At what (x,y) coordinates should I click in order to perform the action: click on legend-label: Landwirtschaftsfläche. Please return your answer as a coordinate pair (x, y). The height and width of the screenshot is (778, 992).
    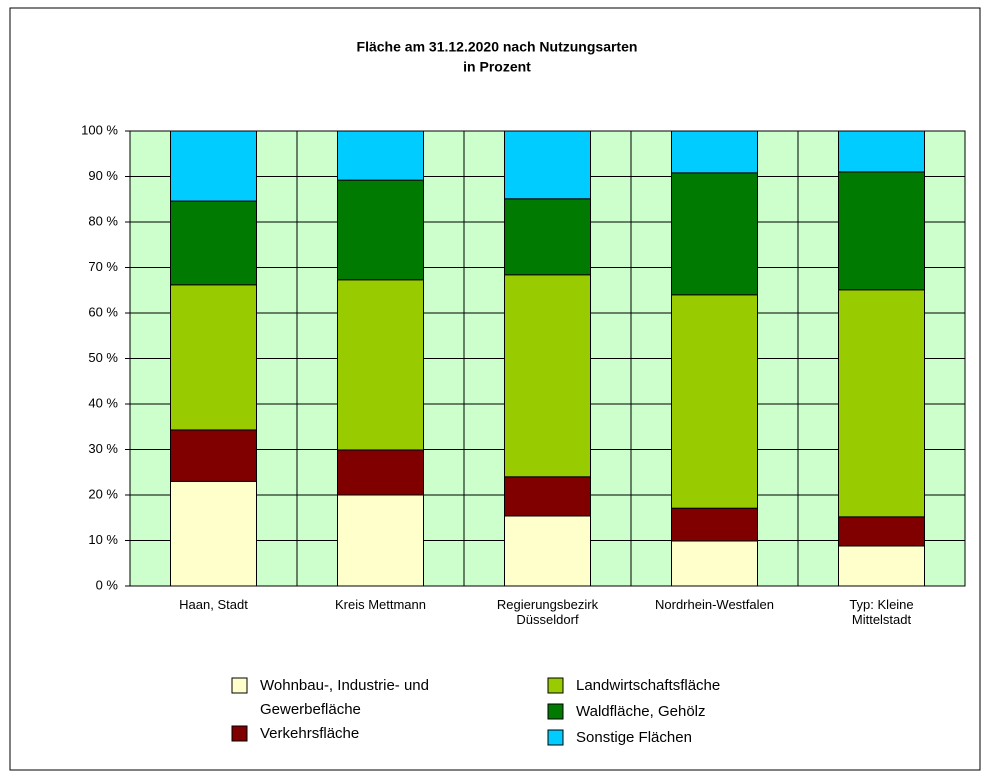
    Looking at the image, I should click on (648, 685).